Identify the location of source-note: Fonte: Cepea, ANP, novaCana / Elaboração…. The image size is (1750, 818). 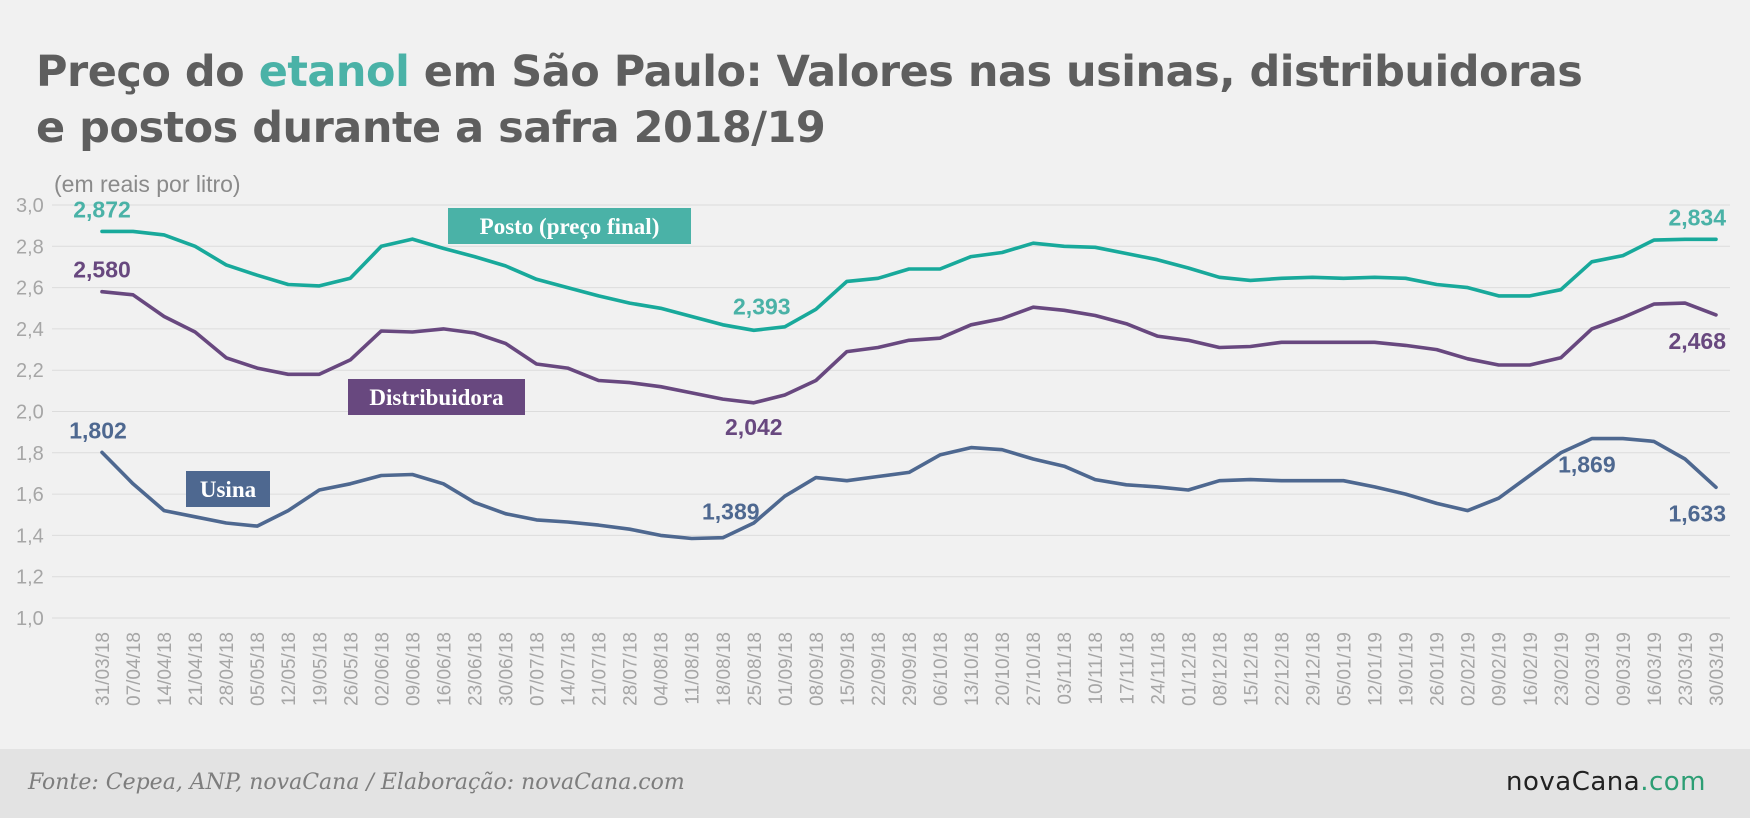
(356, 782).